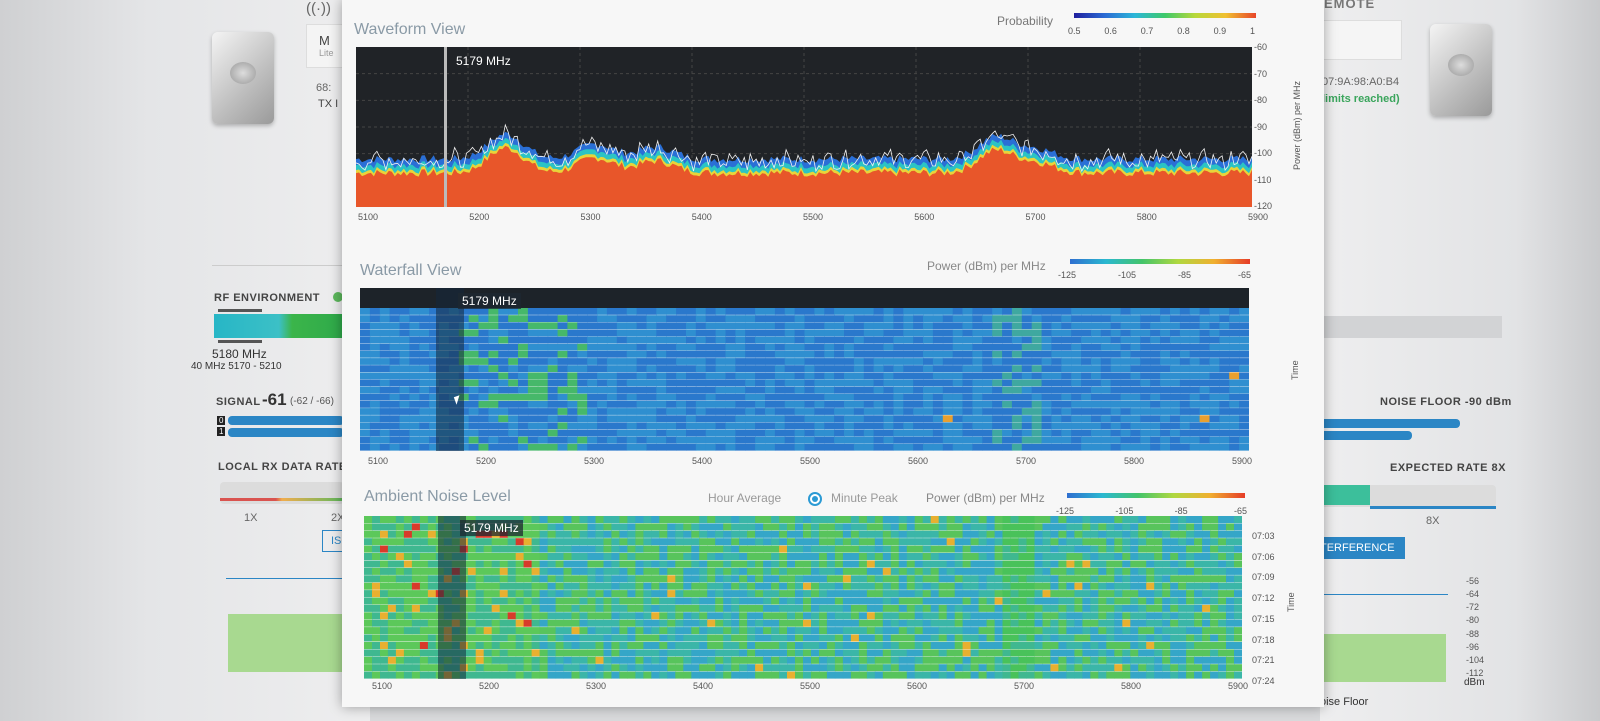 Image resolution: width=1600 pixels, height=721 pixels. What do you see at coordinates (815, 499) in the screenshot?
I see `minute-peak-radio` at bounding box center [815, 499].